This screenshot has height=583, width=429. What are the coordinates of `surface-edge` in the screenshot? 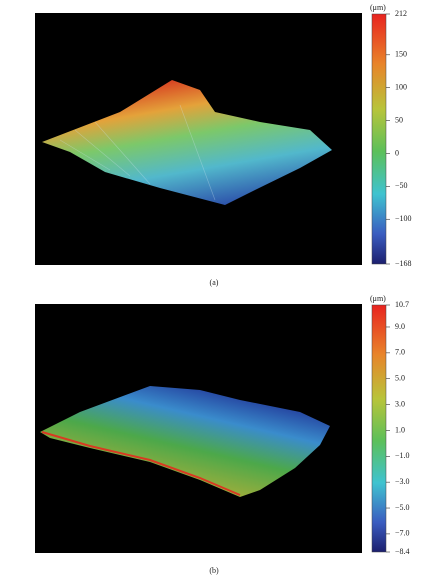 It's located at (141, 463).